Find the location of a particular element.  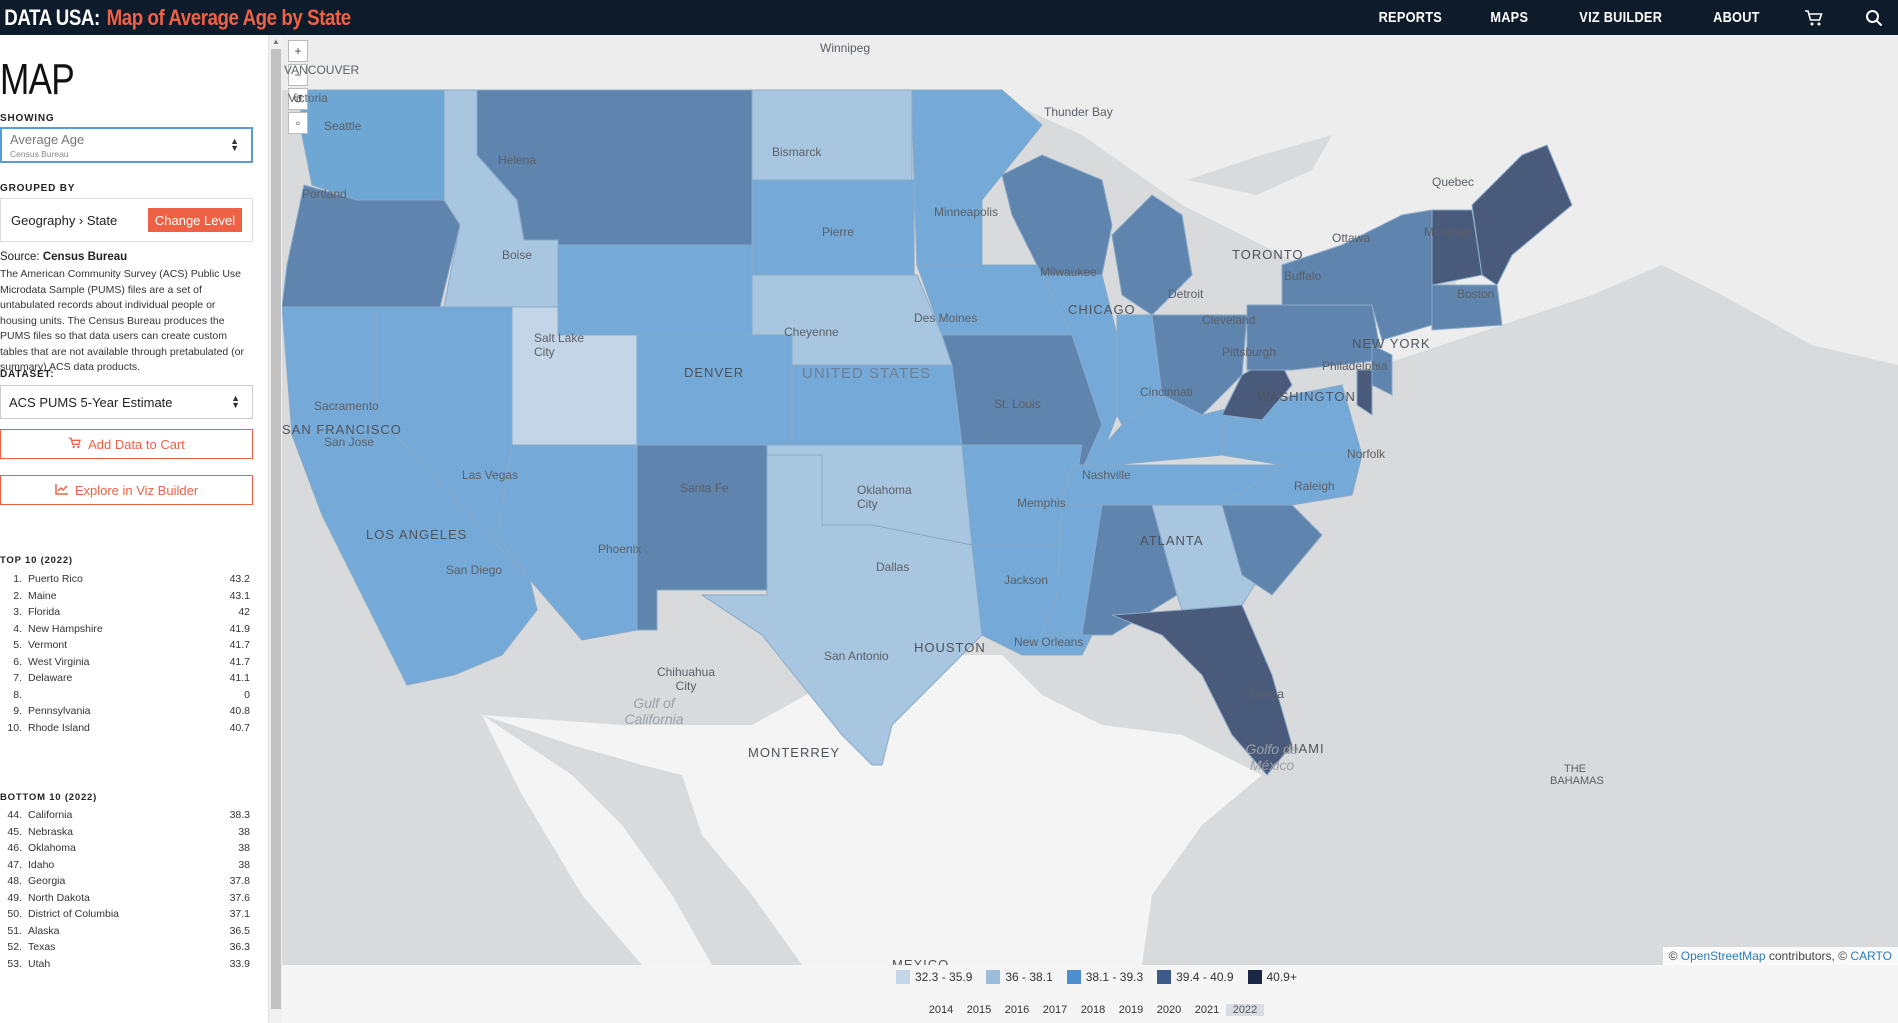

change-level-button: Change Level is located at coordinates (195, 220).